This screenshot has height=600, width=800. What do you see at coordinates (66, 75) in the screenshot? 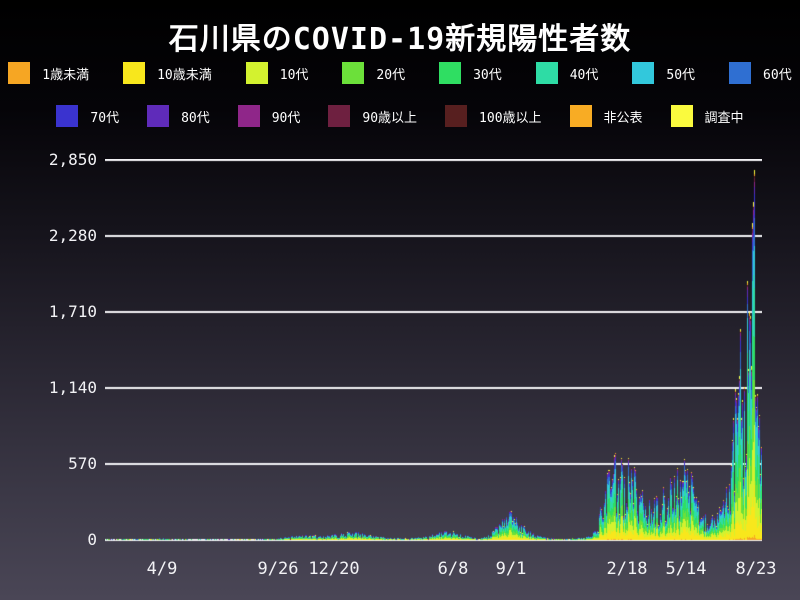
I see `legend-label: 1歳未満` at bounding box center [66, 75].